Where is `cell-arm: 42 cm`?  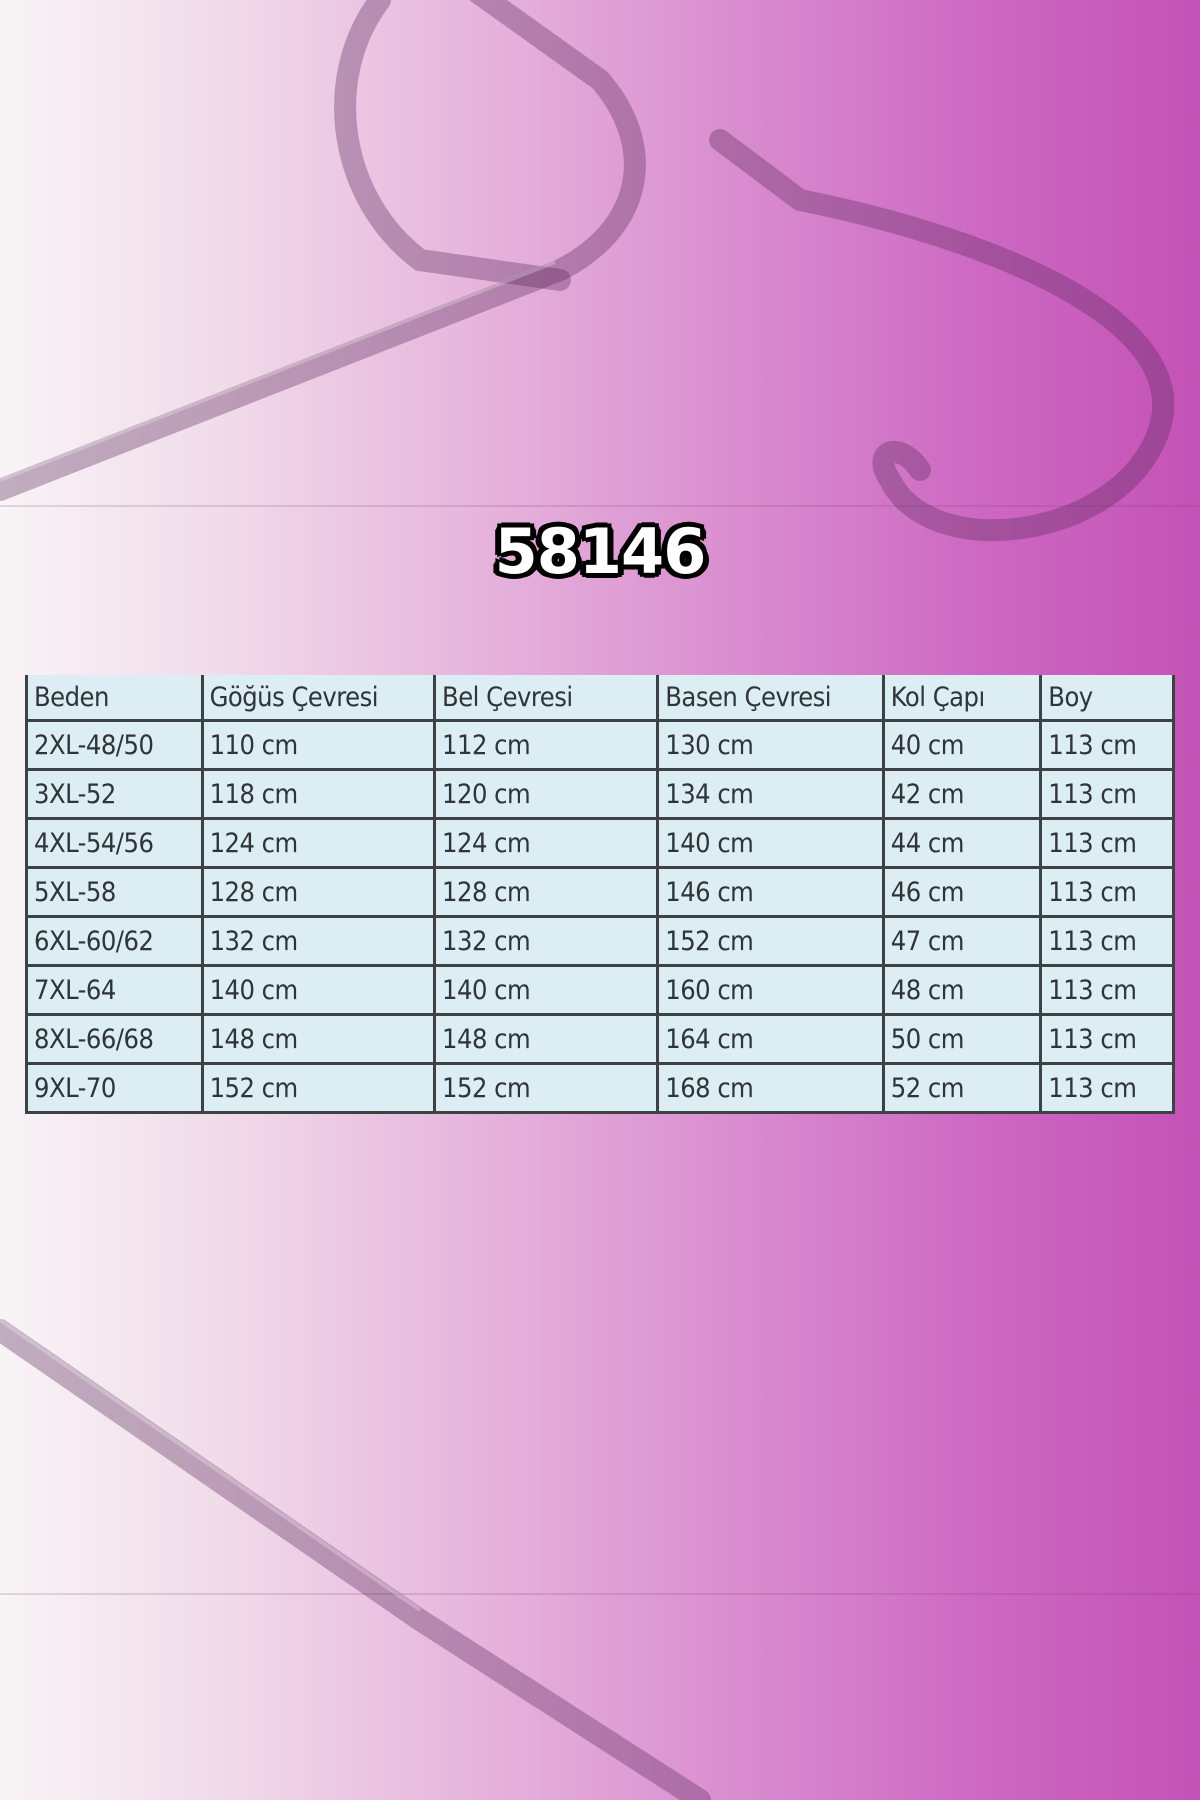
cell-arm: 42 cm is located at coordinates (963, 794).